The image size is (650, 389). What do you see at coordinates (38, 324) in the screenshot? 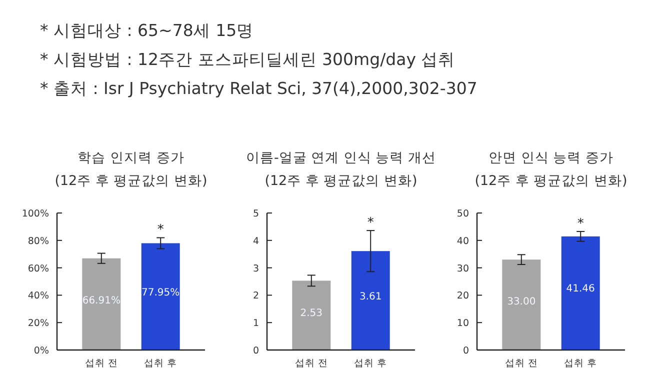
I see `y-tick-label: 20%` at bounding box center [38, 324].